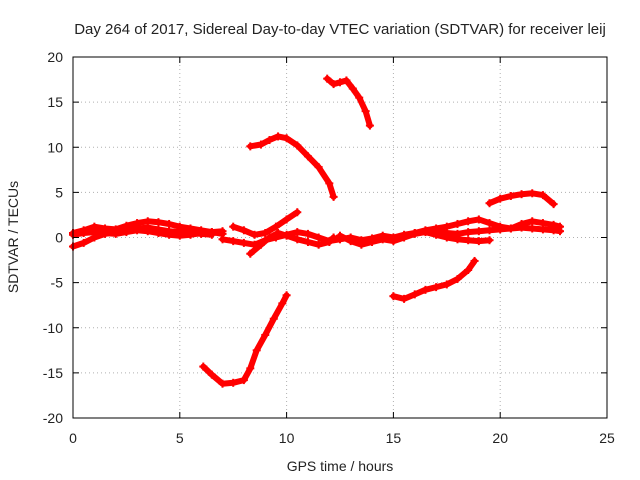 The height and width of the screenshot is (480, 640). Describe the element at coordinates (292, 166) in the screenshot. I see `series-arc-i` at that location.